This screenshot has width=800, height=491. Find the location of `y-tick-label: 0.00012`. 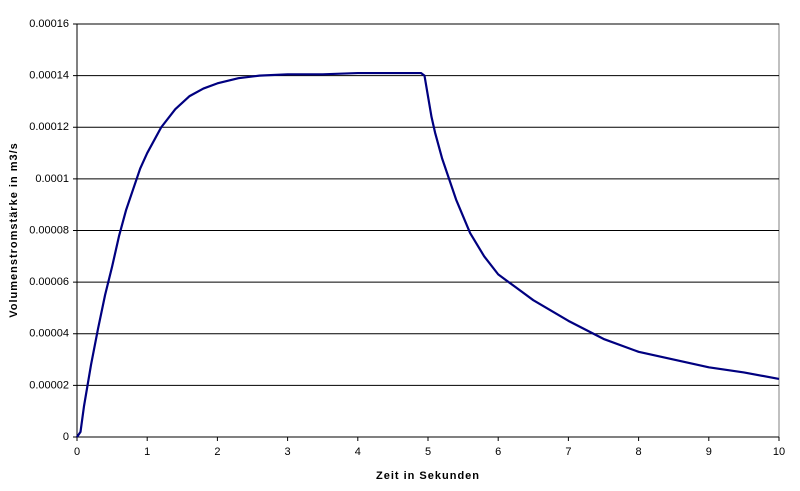

y-tick-label: 0.00012 is located at coordinates (49, 127).